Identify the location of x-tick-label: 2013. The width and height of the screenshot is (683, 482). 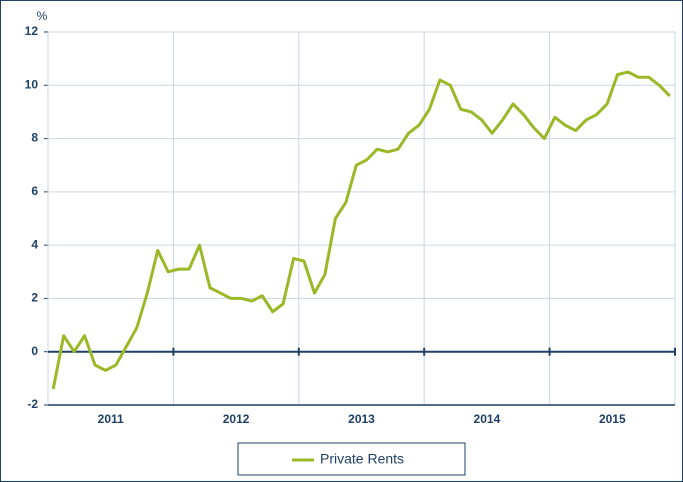
(361, 419).